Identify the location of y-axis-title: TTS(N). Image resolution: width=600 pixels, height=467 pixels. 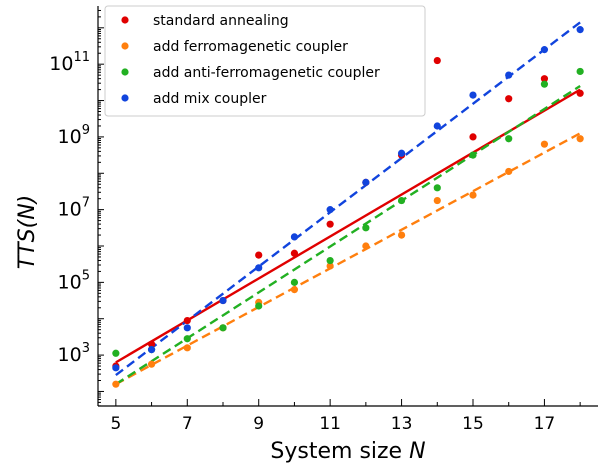
(27, 232).